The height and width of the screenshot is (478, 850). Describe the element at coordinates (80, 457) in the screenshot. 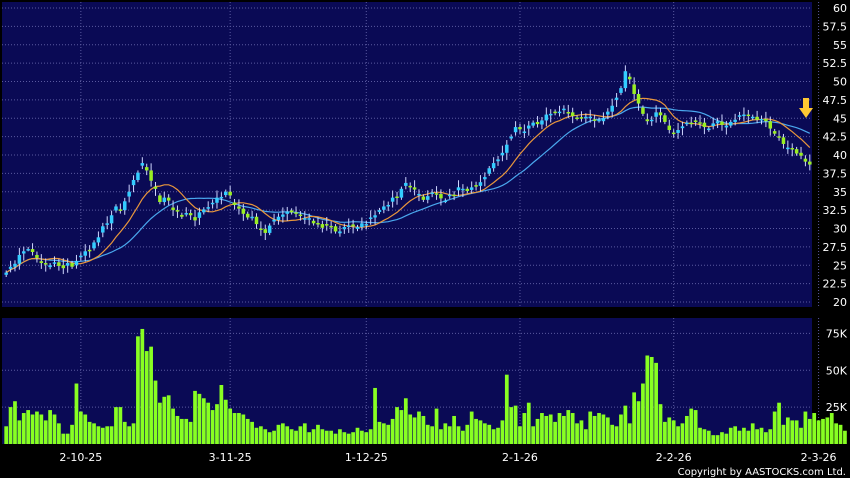

I see `date-tick-label: 2-10-25` at that location.